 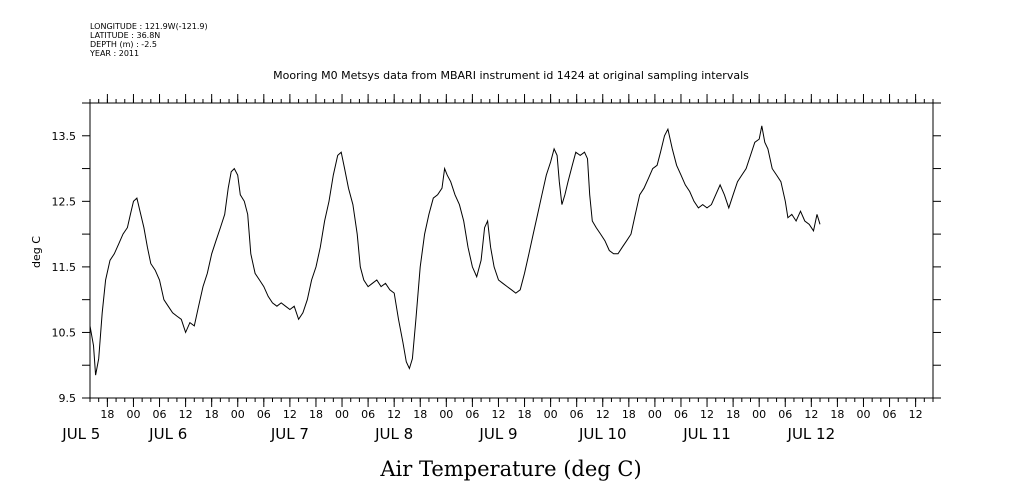 What do you see at coordinates (64, 201) in the screenshot?
I see `y-tick-label: 12.5` at bounding box center [64, 201].